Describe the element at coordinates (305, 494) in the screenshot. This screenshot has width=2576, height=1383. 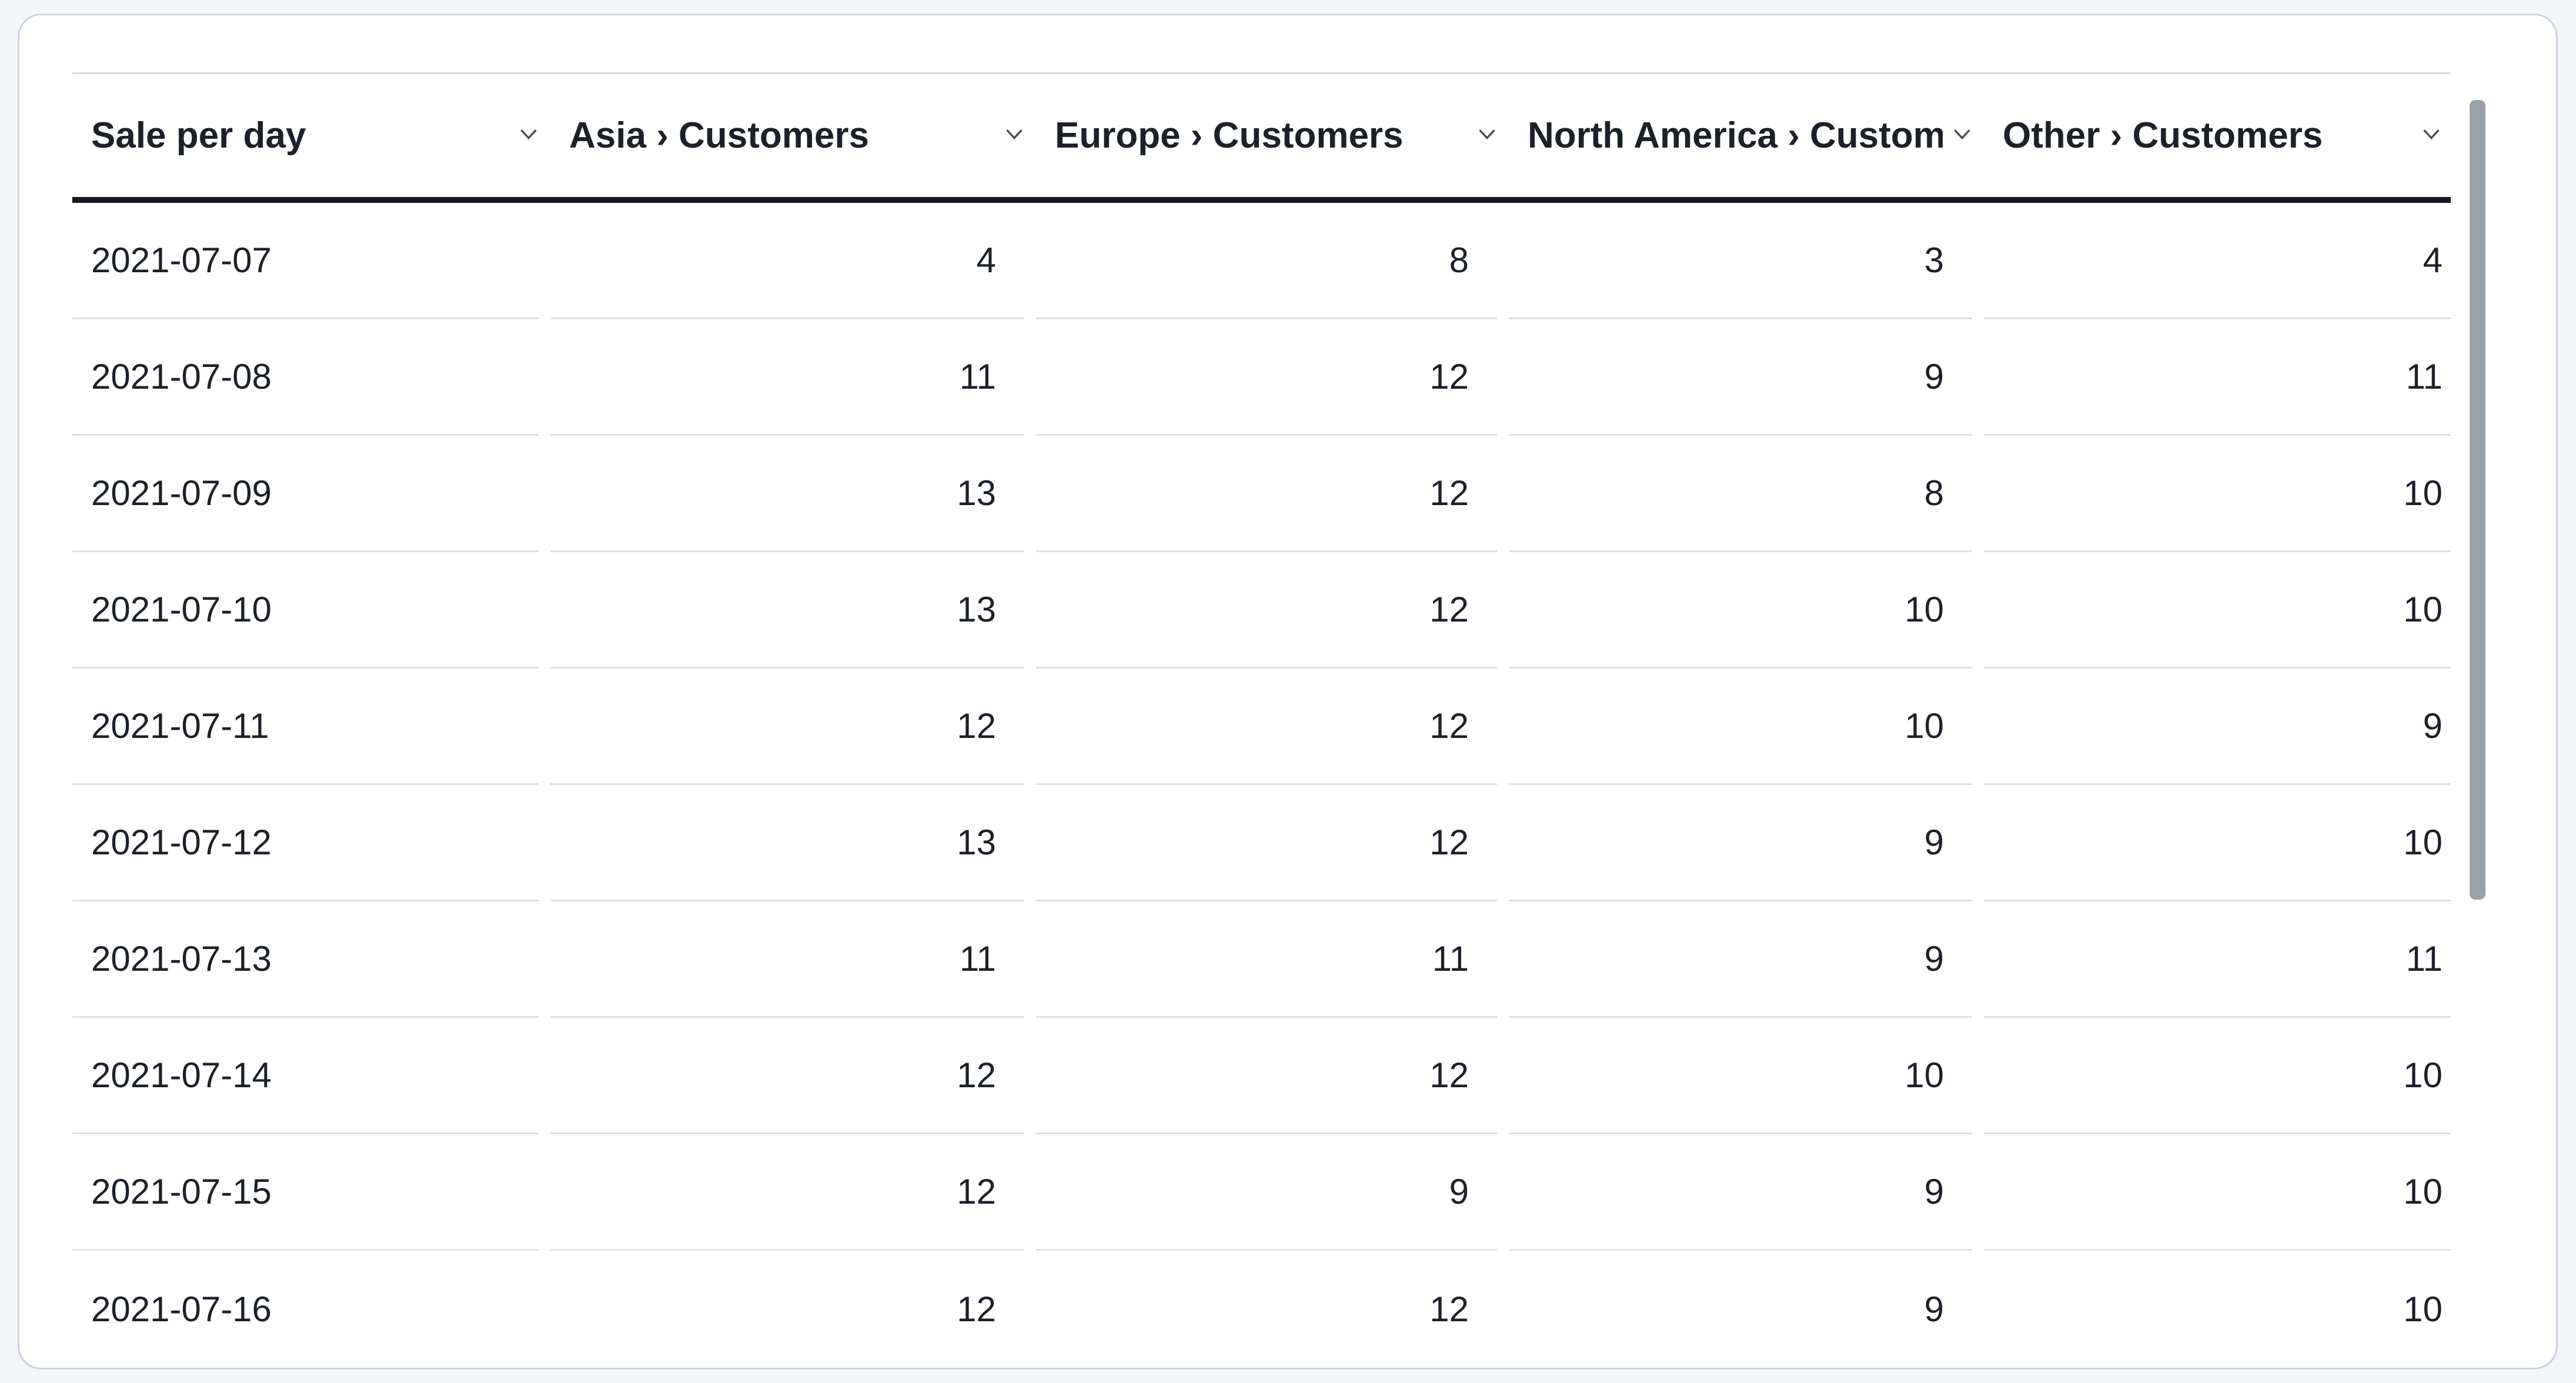
I see `cell-date: 2021-07-09` at that location.